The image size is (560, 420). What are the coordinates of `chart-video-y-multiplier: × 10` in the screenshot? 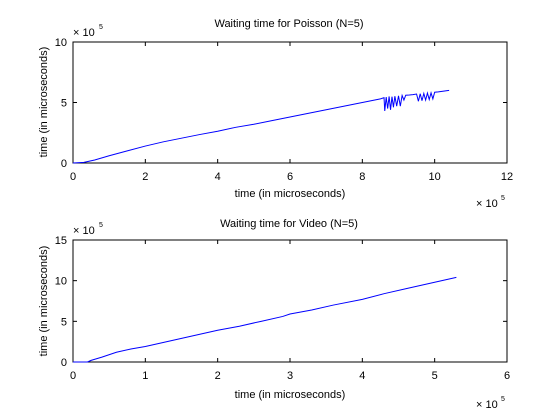 It's located at (84, 231).